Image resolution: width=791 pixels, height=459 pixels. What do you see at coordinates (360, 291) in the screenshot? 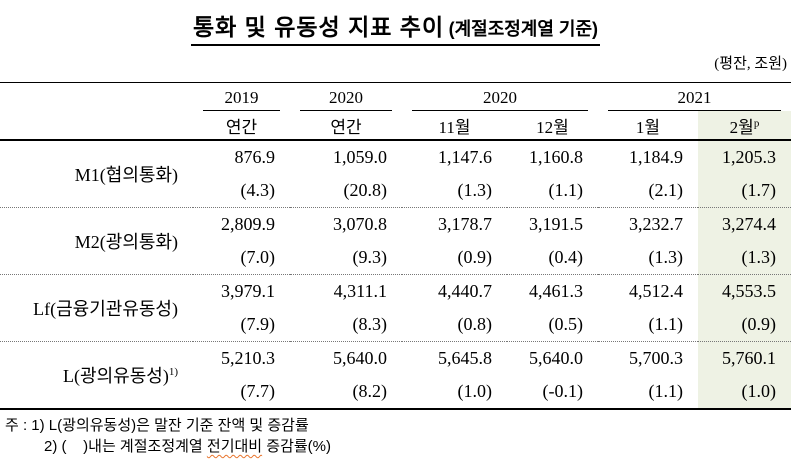
I see `value-cell: 4,311.1` at bounding box center [360, 291].